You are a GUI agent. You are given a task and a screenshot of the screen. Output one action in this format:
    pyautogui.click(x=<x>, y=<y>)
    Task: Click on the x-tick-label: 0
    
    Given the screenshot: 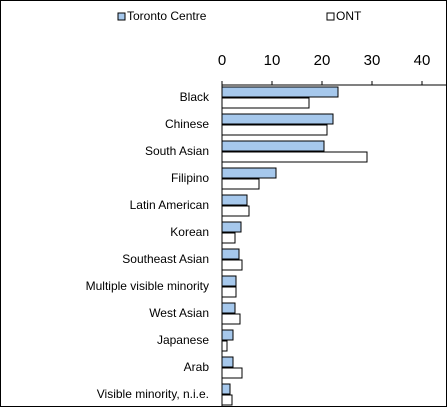 What is the action you would take?
    pyautogui.click(x=222, y=60)
    